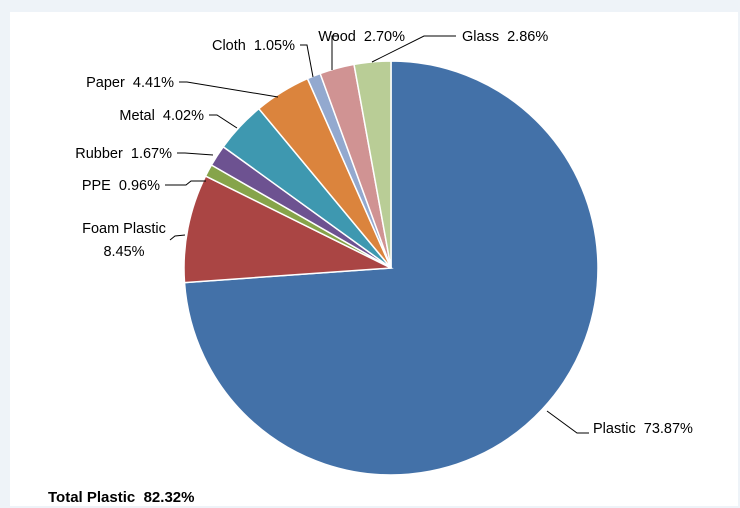 The width and height of the screenshot is (740, 508). I want to click on data-label-wood: Wood 2.70%, so click(361, 37).